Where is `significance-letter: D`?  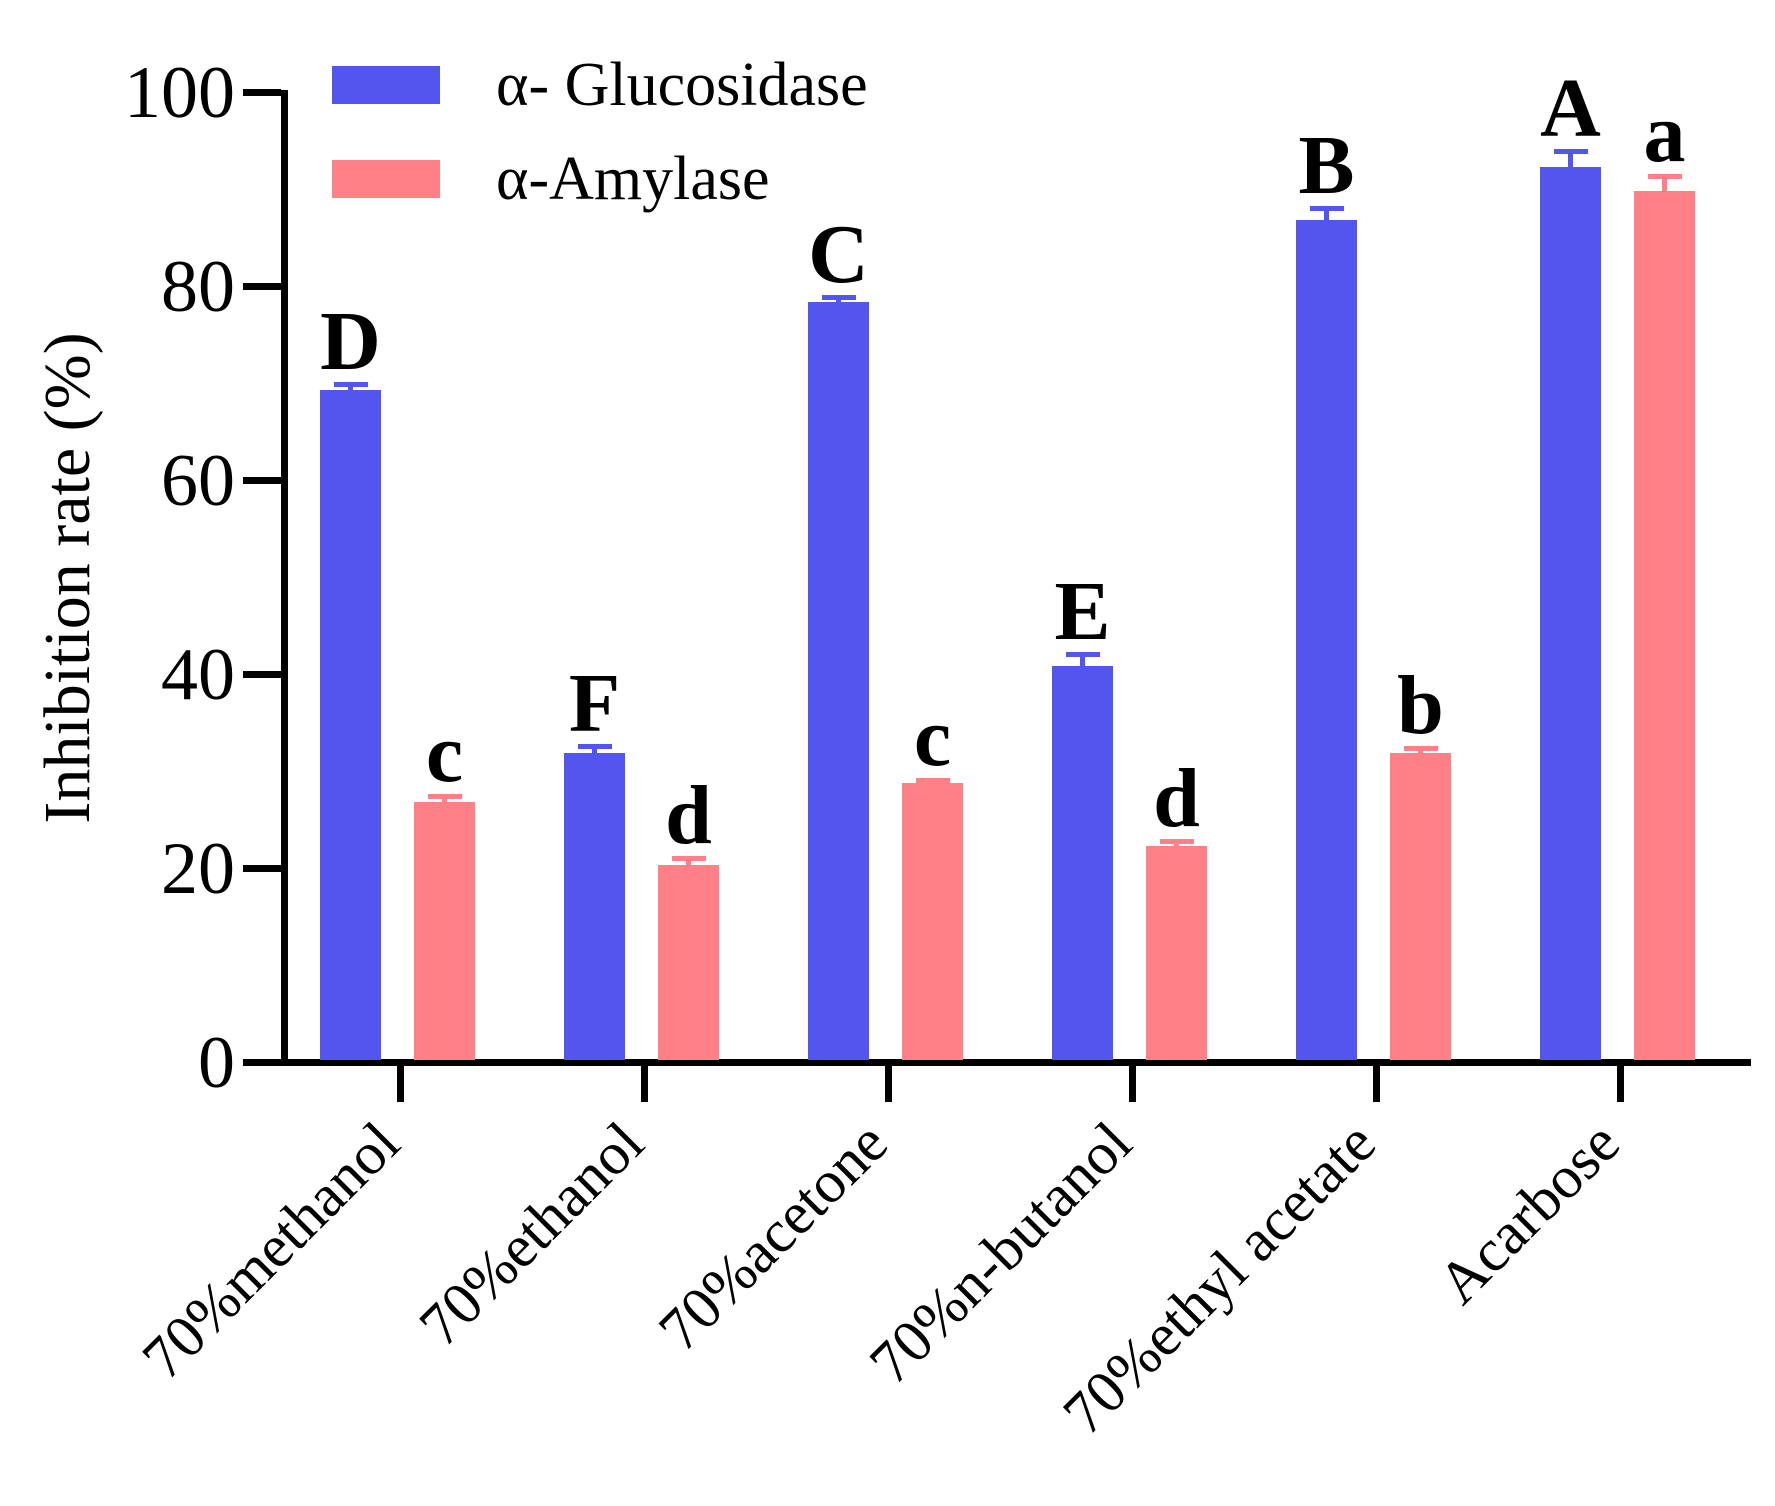 significance-letter: D is located at coordinates (350, 341).